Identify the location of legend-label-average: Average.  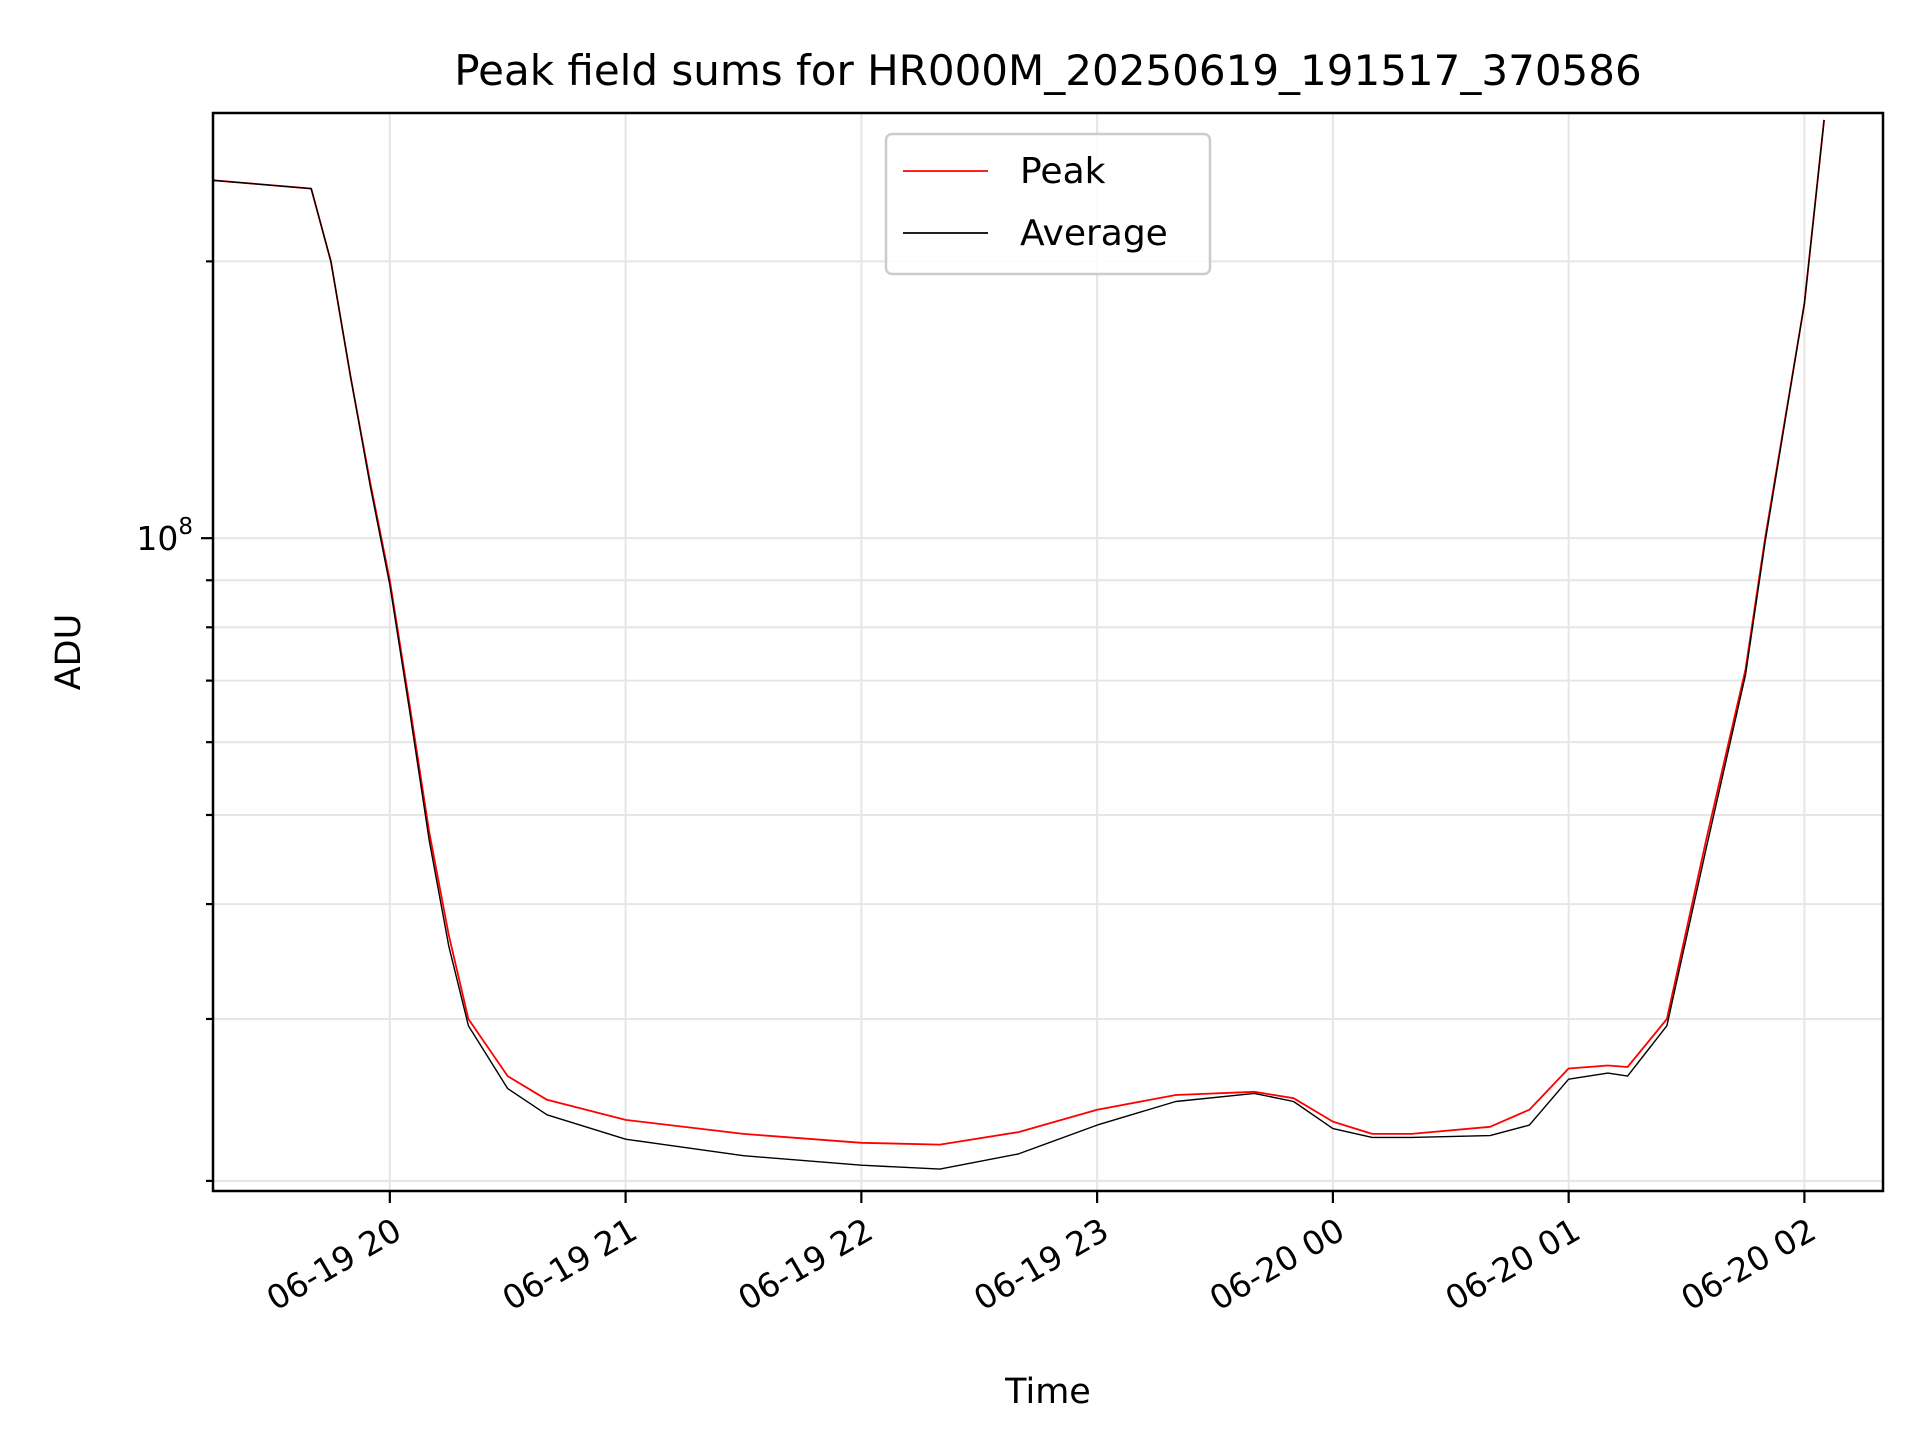
(1094, 233).